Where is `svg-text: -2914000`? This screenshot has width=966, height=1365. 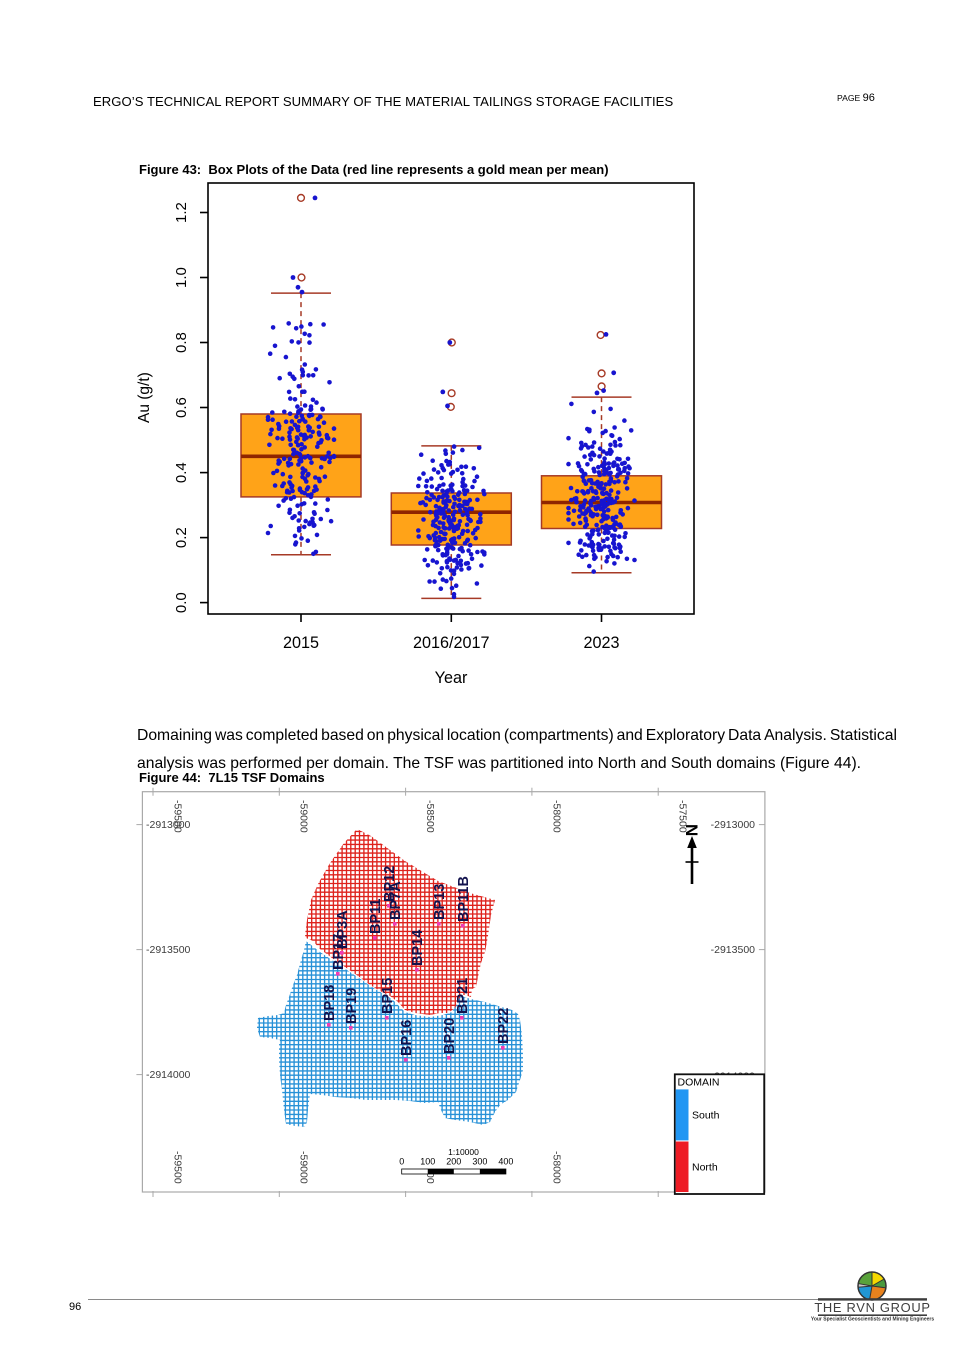
svg-text: -2914000 is located at coordinates (168, 1075).